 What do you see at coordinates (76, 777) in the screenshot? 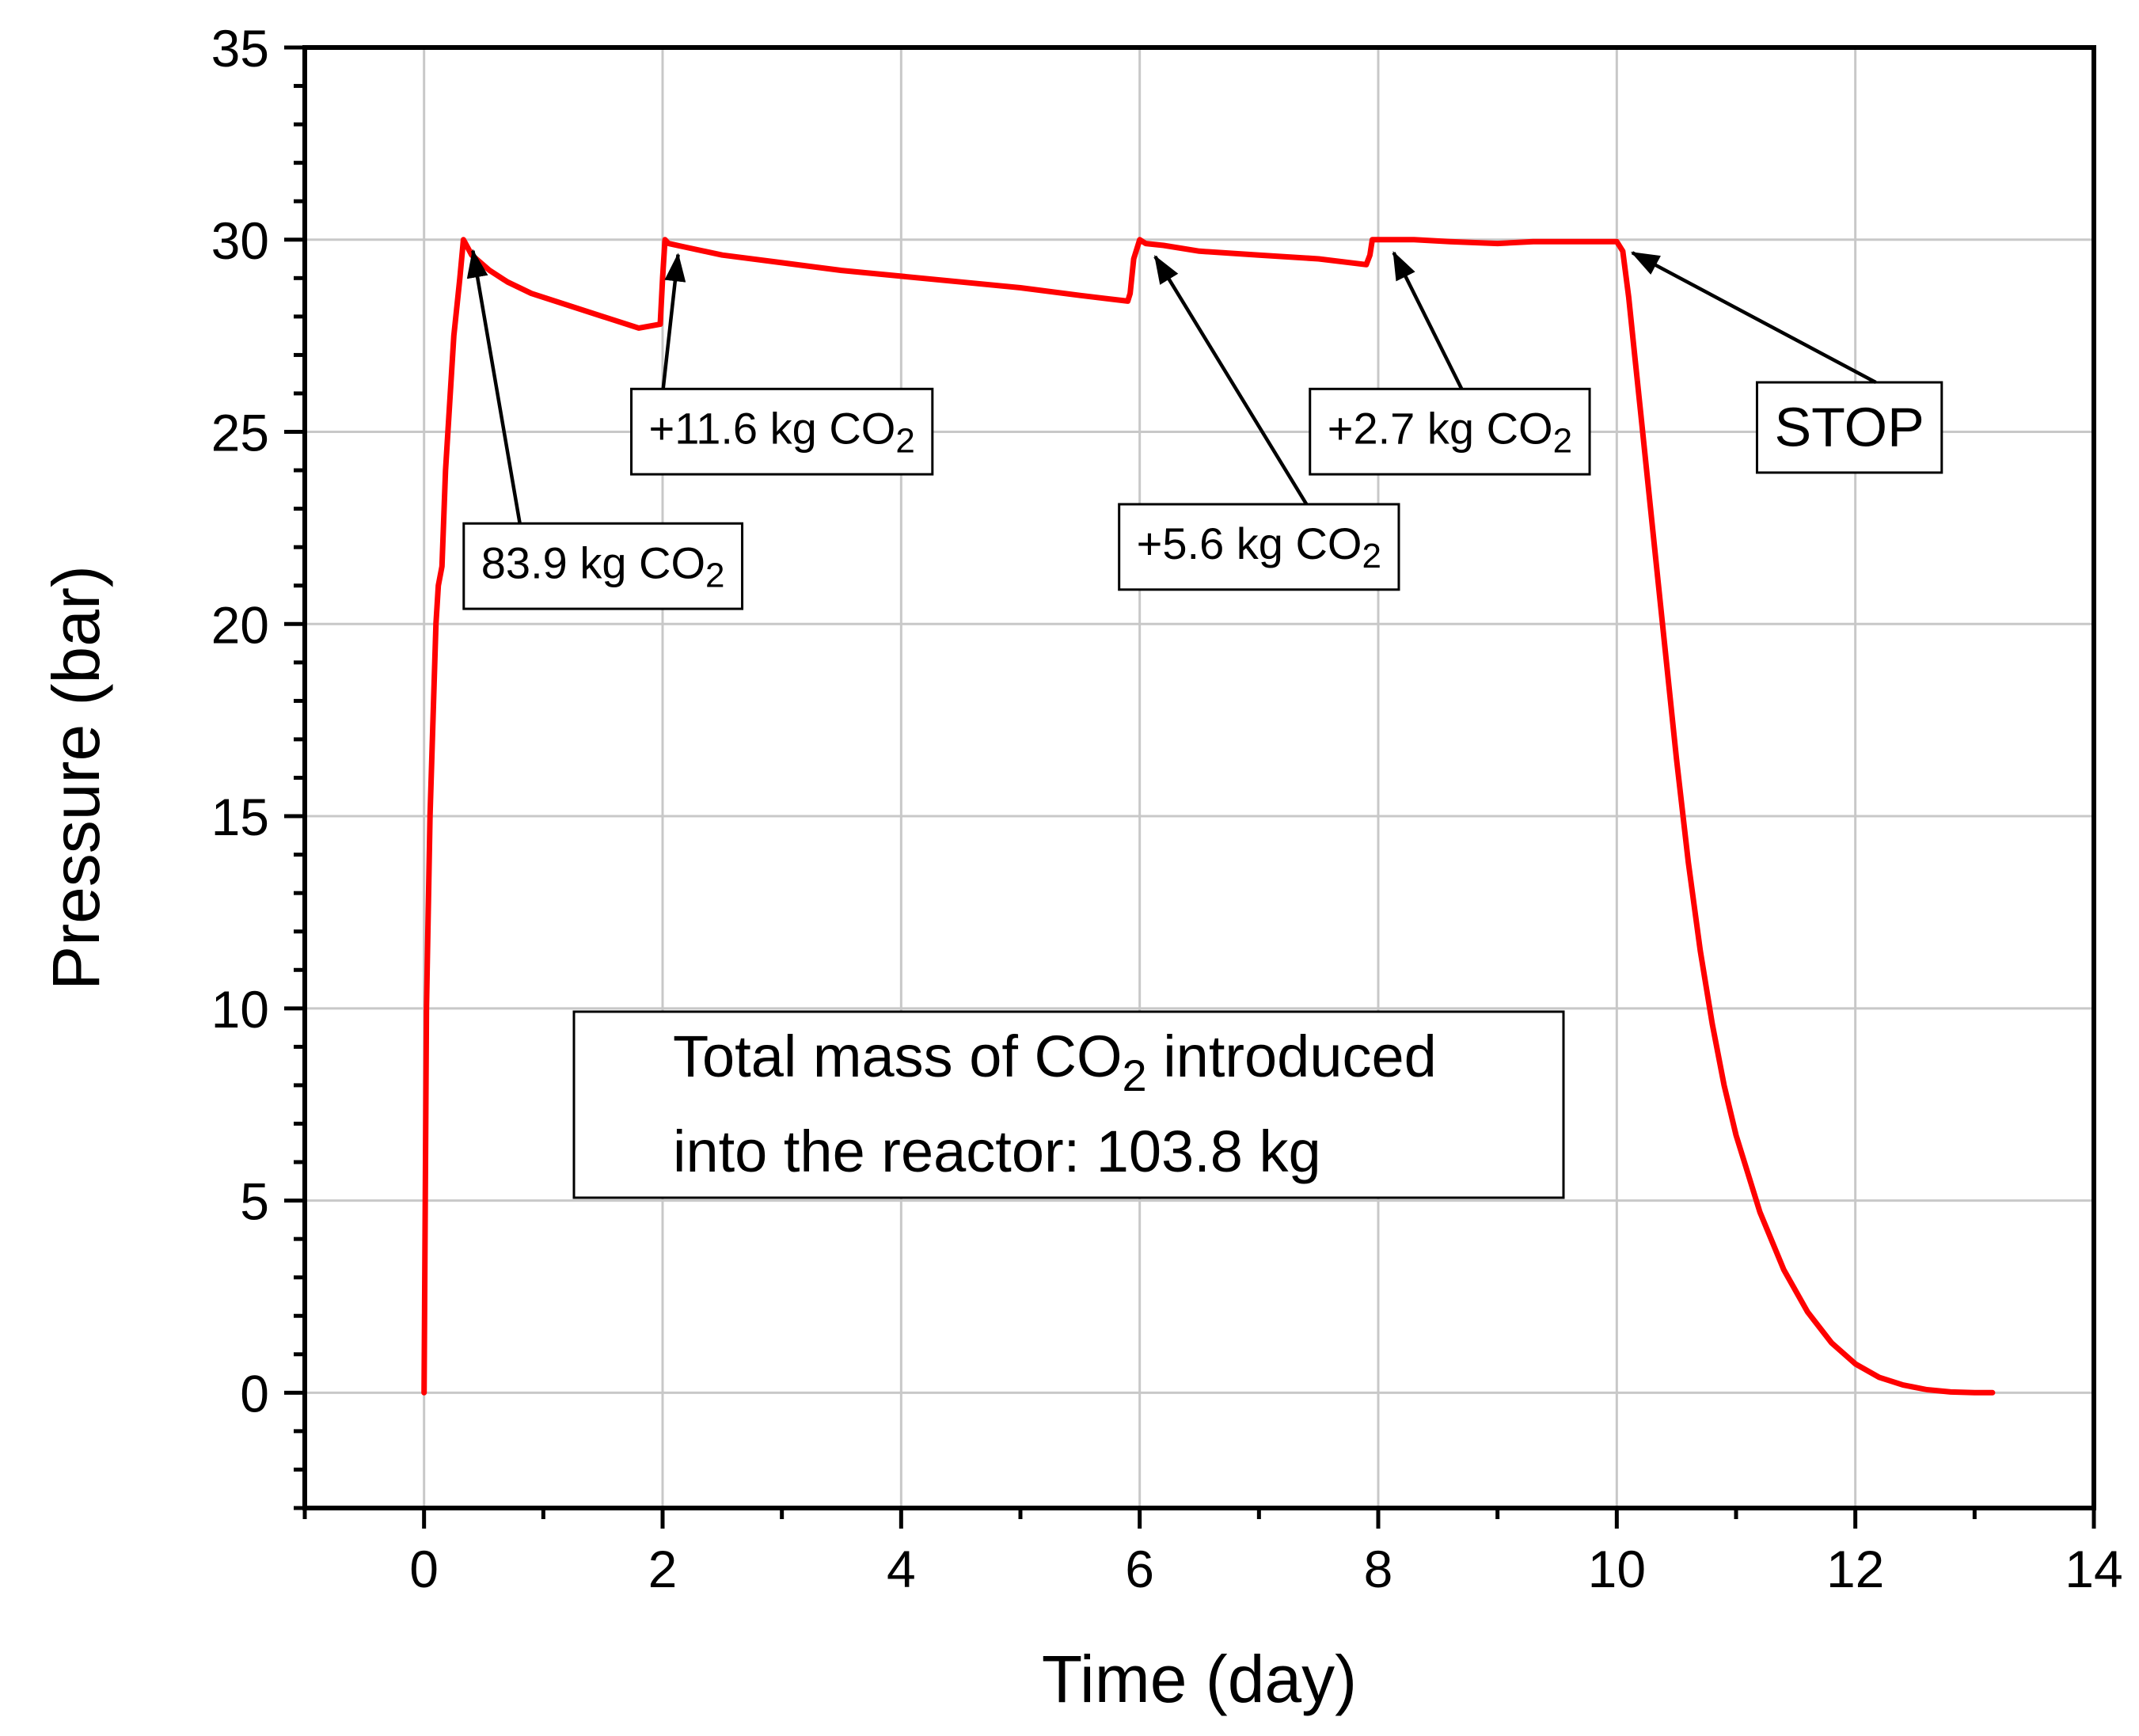
I see `y-axis-title: Pressure (bar)` at bounding box center [76, 777].